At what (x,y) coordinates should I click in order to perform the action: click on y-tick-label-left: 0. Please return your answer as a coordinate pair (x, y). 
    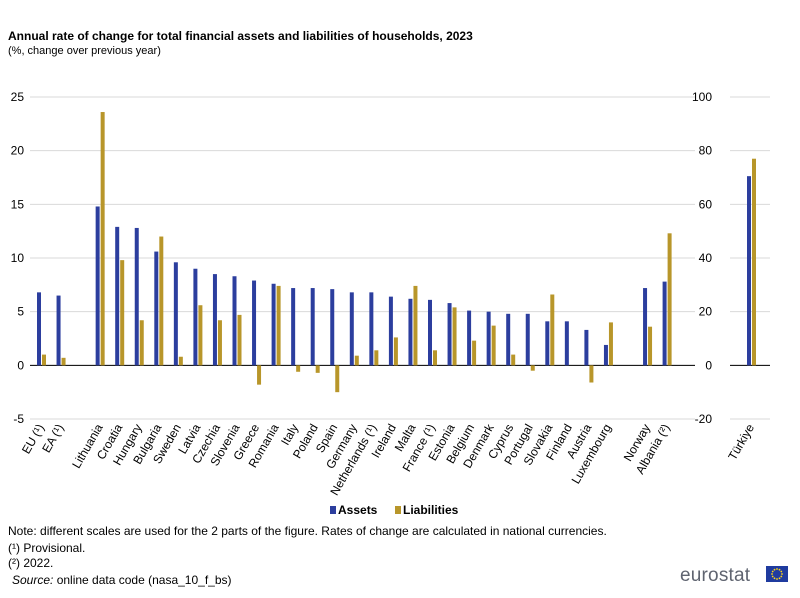
    Looking at the image, I should click on (20, 365).